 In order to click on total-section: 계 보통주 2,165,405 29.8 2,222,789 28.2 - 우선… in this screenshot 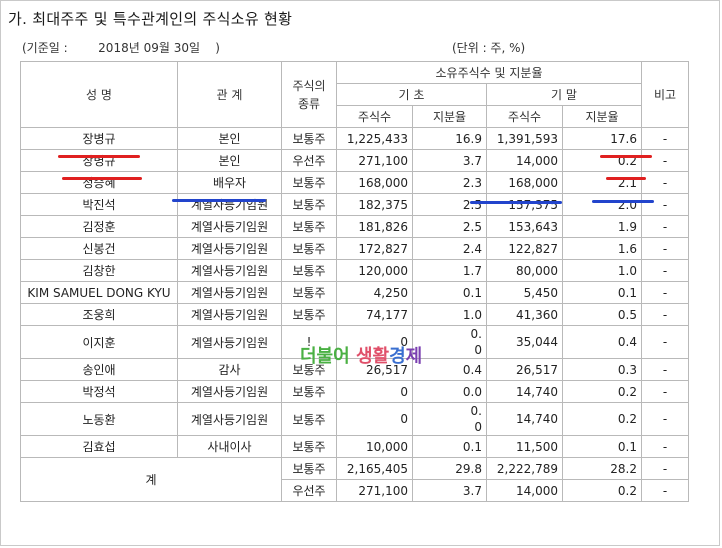, I will do `click(354, 479)`.